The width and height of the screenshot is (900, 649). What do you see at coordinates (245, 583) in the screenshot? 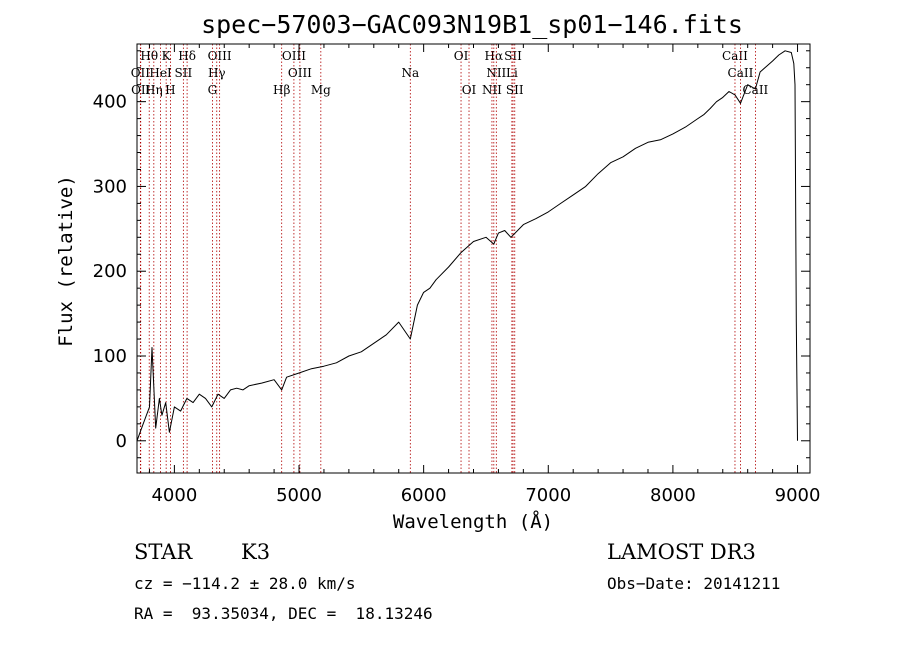
I see `redshift-cz: cz = −114.2 ± 28.0 km/s` at bounding box center [245, 583].